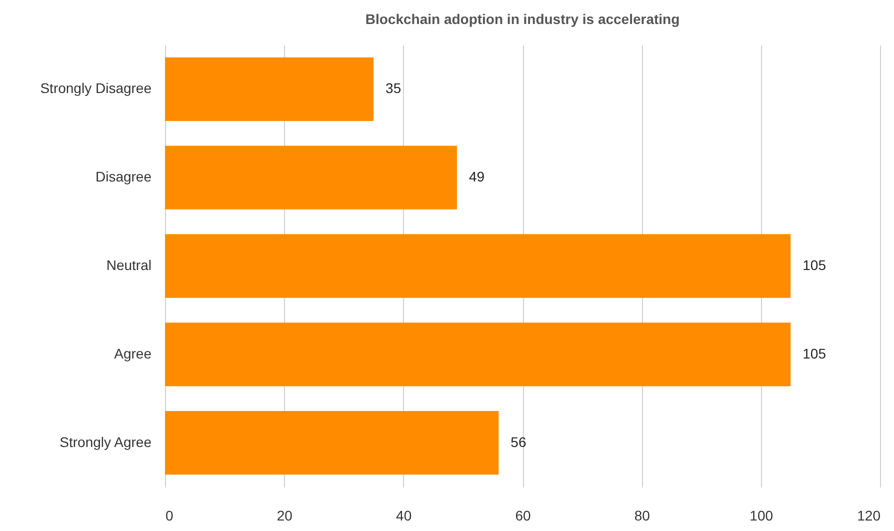 The width and height of the screenshot is (894, 531). Describe the element at coordinates (129, 265) in the screenshot. I see `y-tick-label: Neutral` at that location.